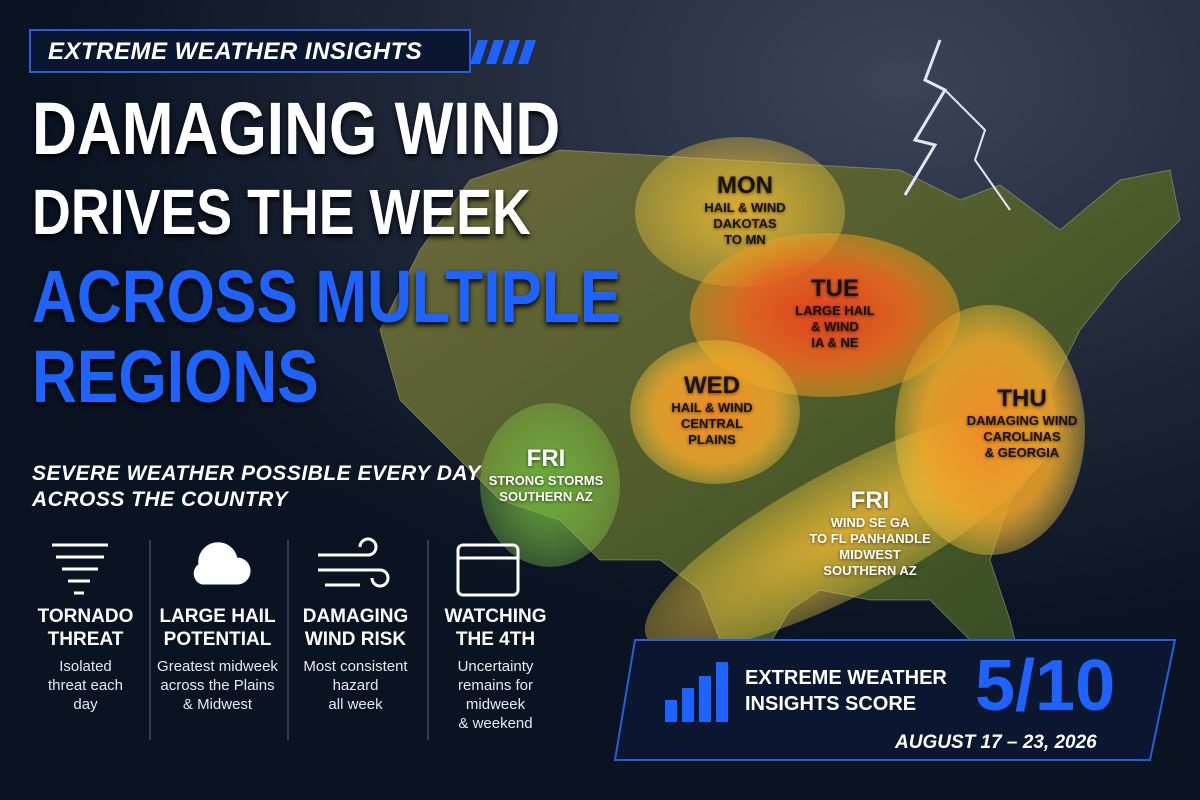  Describe the element at coordinates (712, 423) in the screenshot. I see `region-line: CENTRAL` at that location.